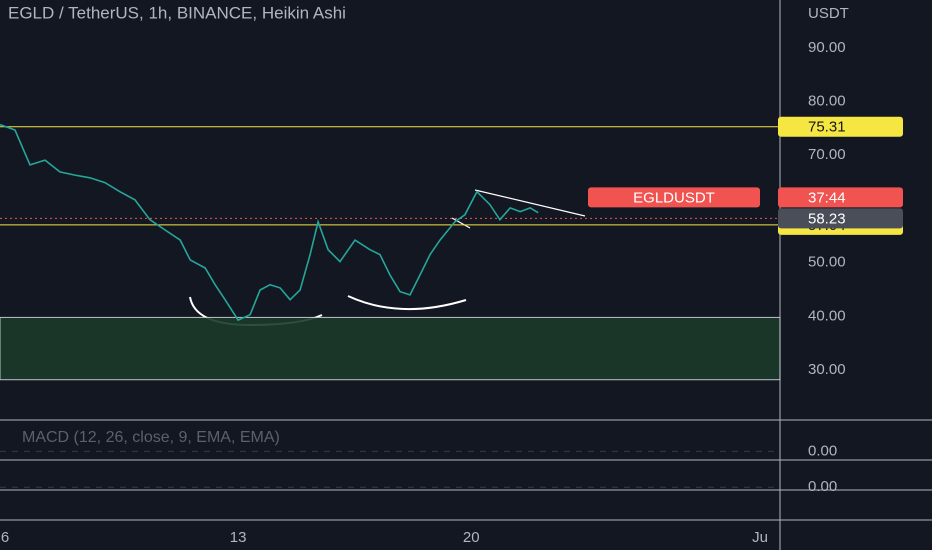 The width and height of the screenshot is (932, 550). Describe the element at coordinates (827, 127) in the screenshot. I see `level-label: 75.31` at that location.